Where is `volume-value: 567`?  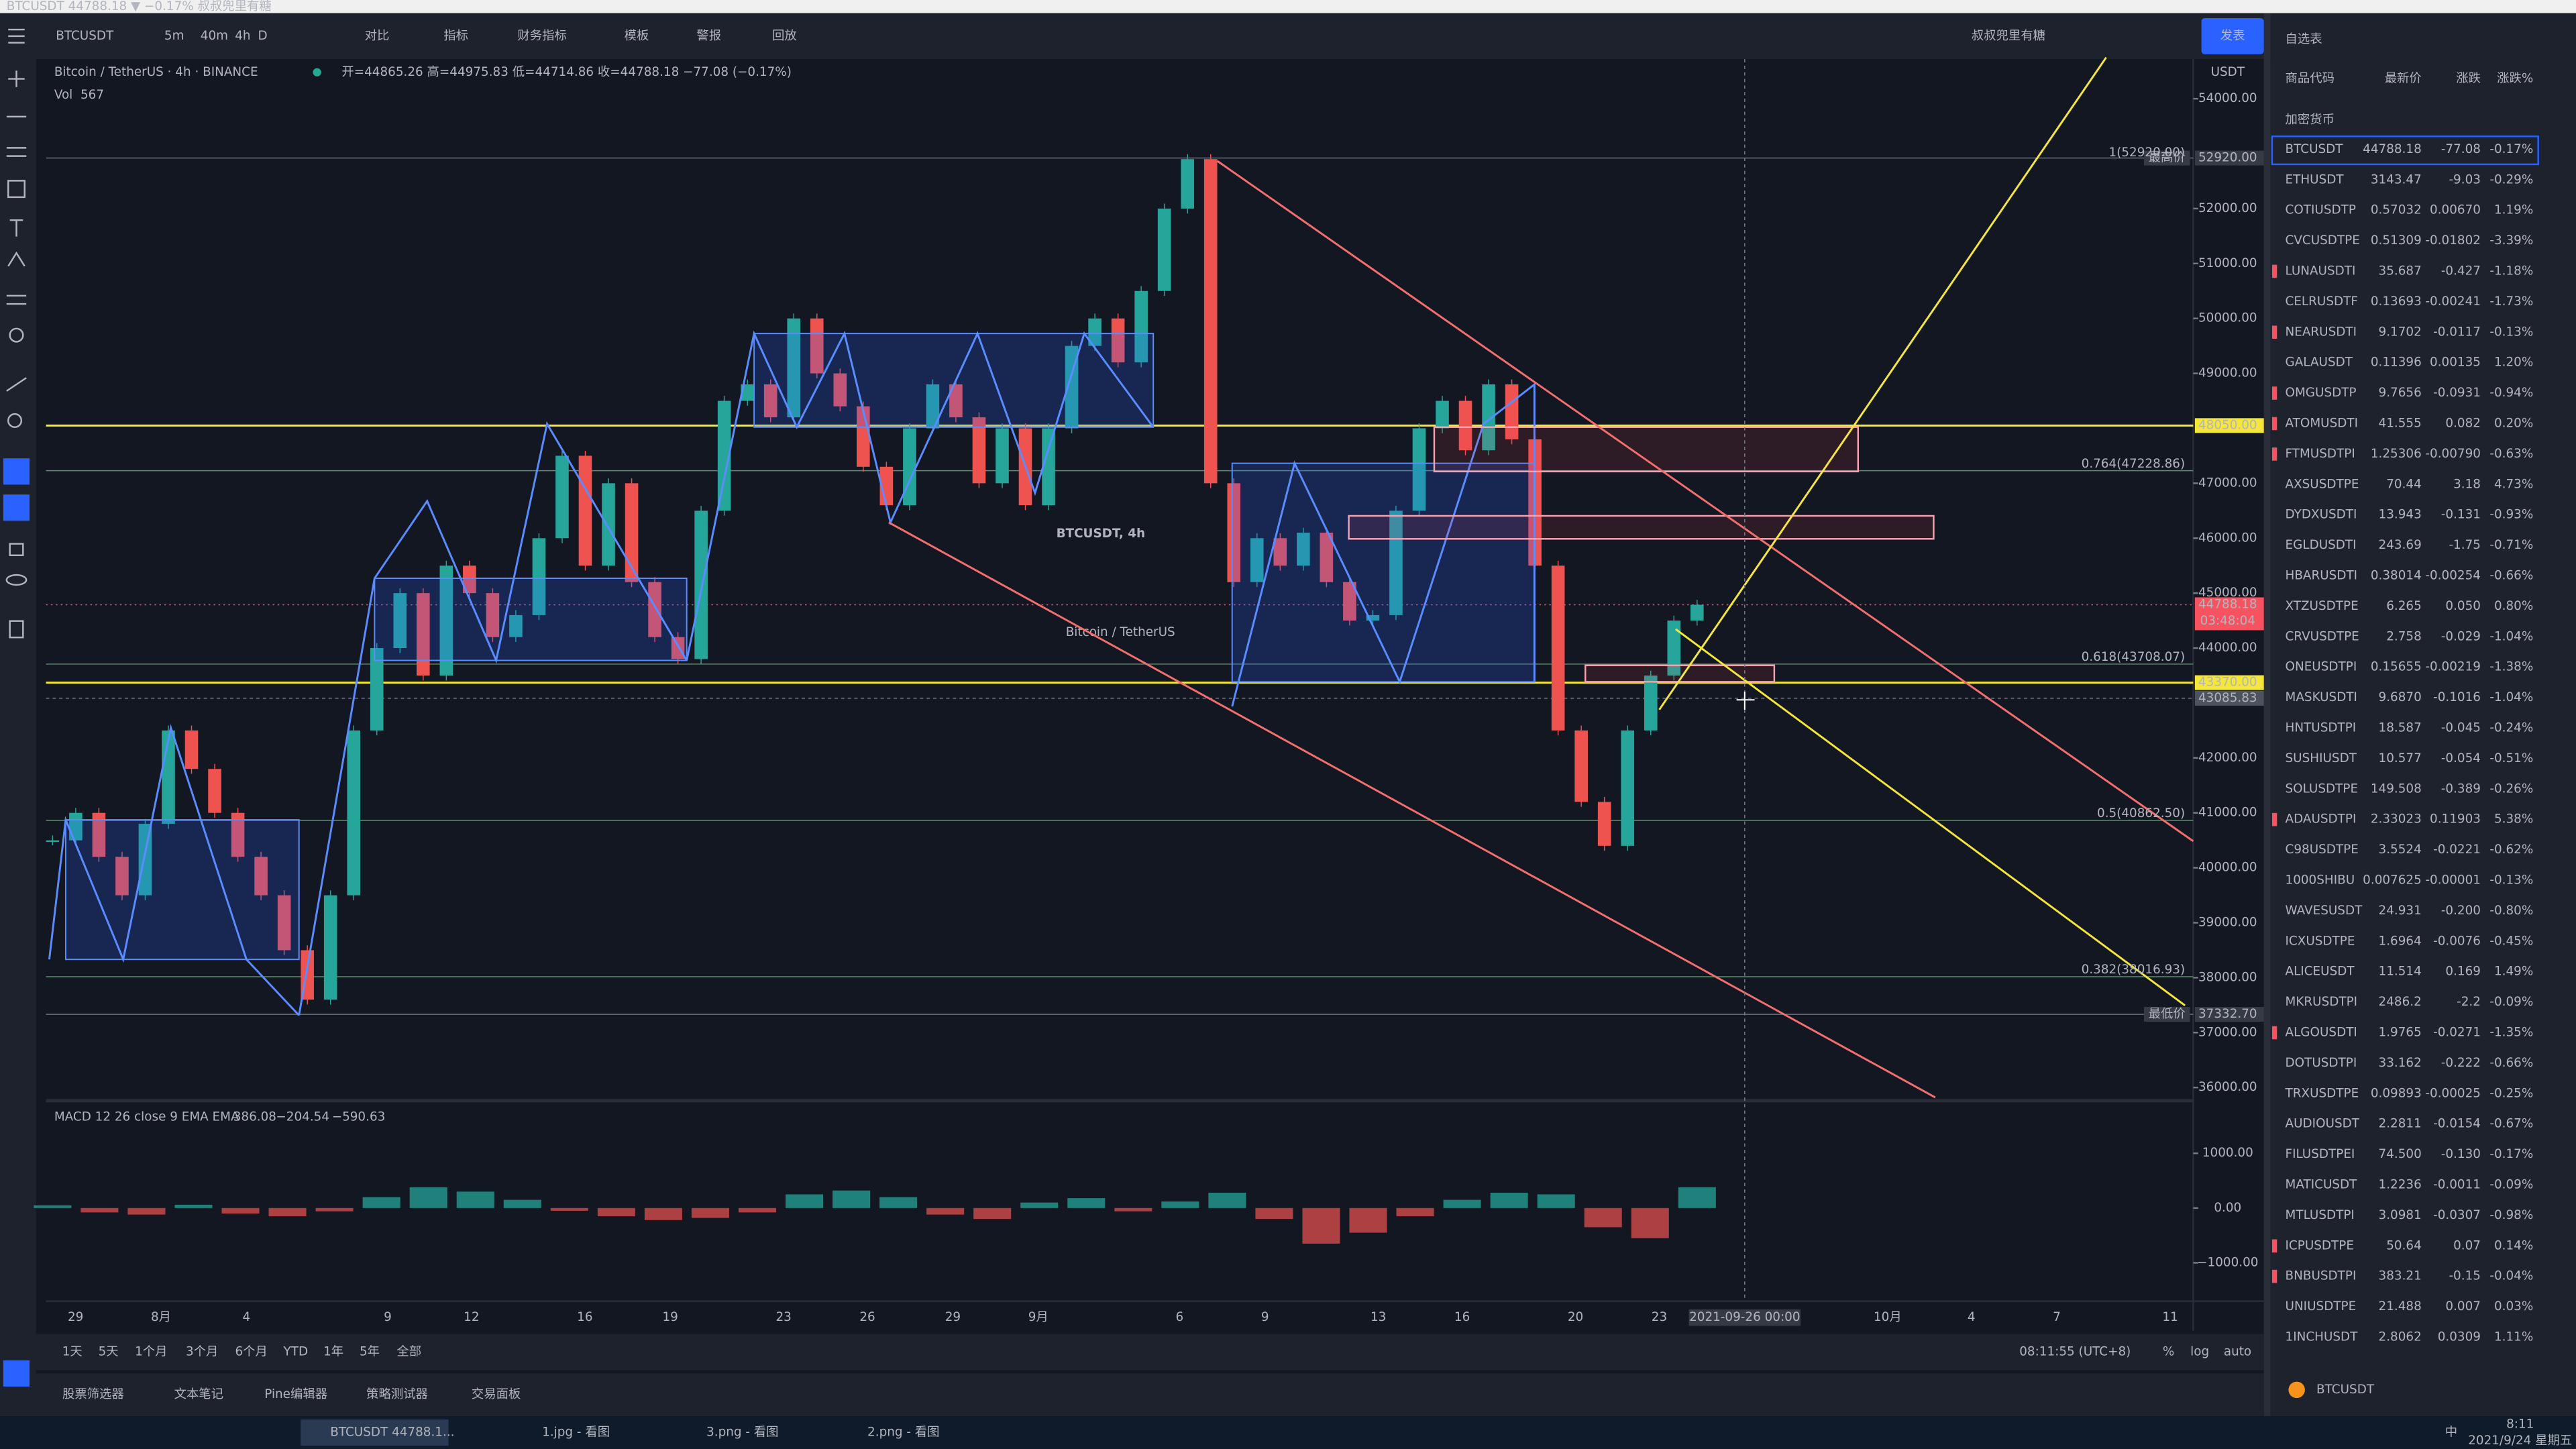 volume-value: 567 is located at coordinates (92, 95).